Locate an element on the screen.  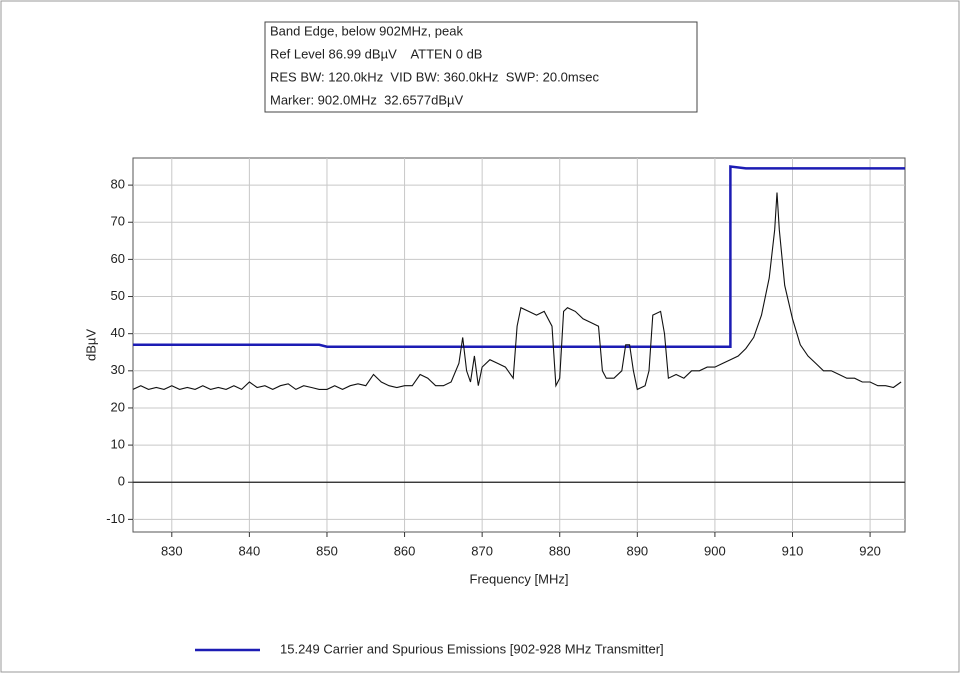
y-tick-label: 70 is located at coordinates (118, 221).